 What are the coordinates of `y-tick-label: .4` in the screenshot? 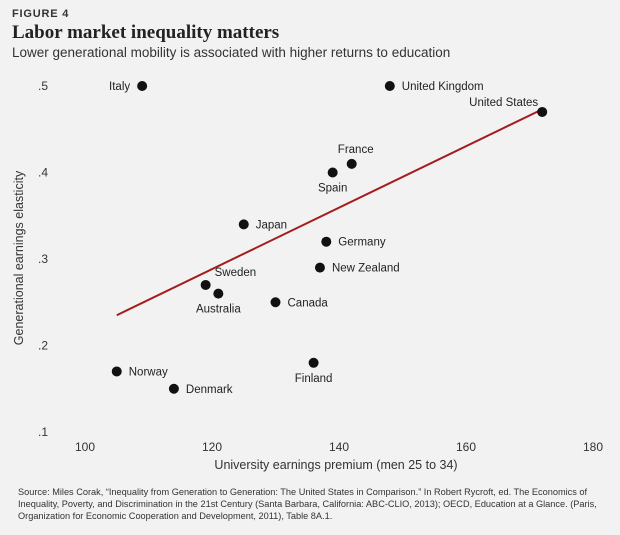 It's located at (43, 173).